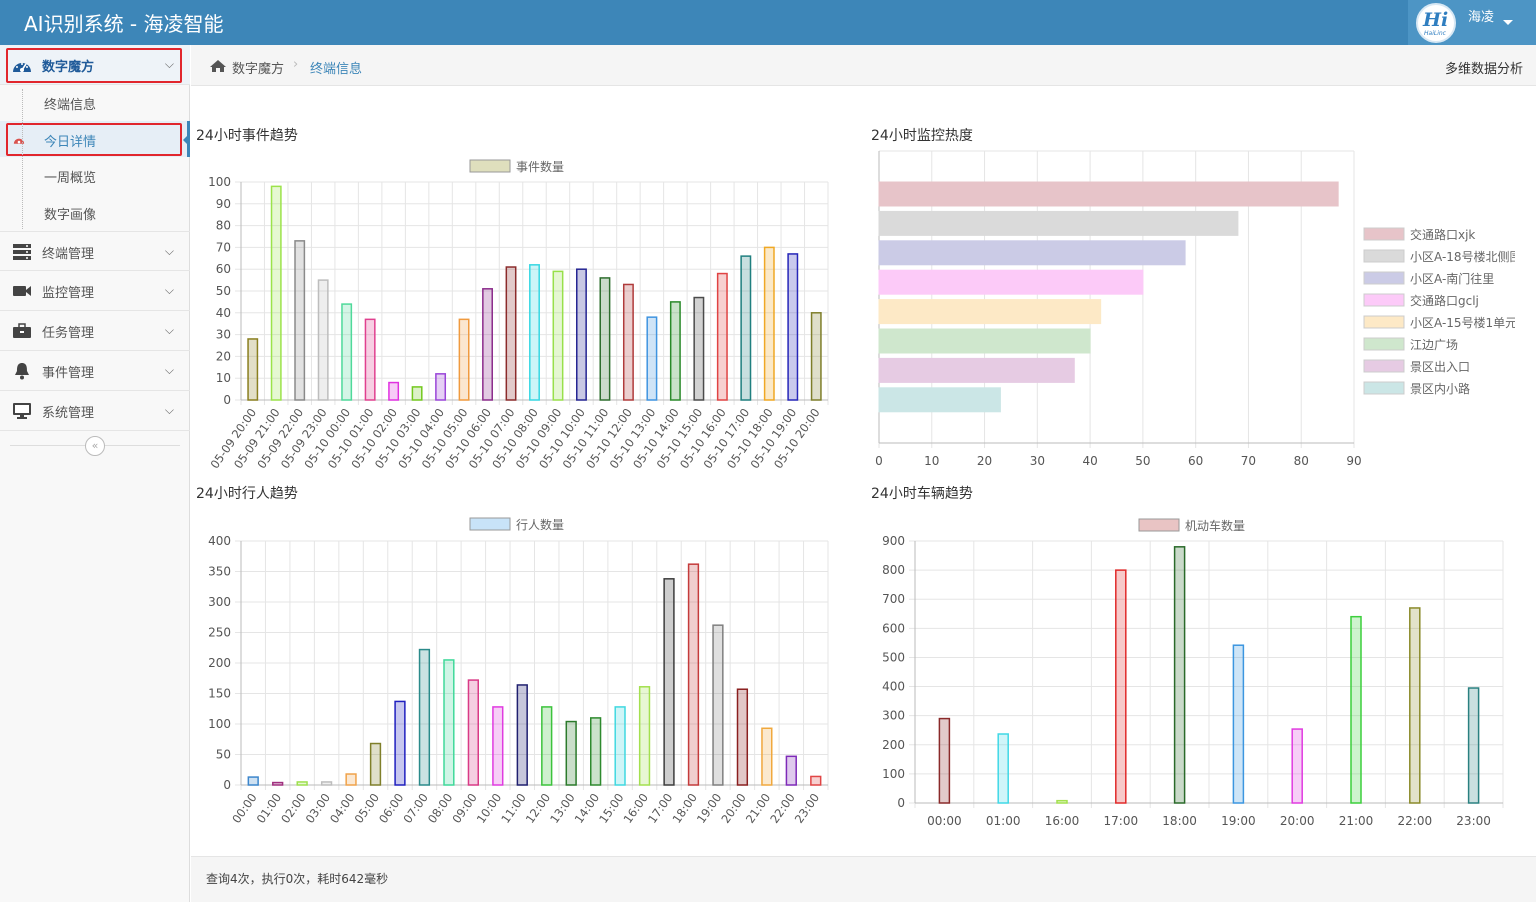  What do you see at coordinates (95, 175) in the screenshot?
I see `sidebar-subitem-week-overview: 一周概览` at bounding box center [95, 175].